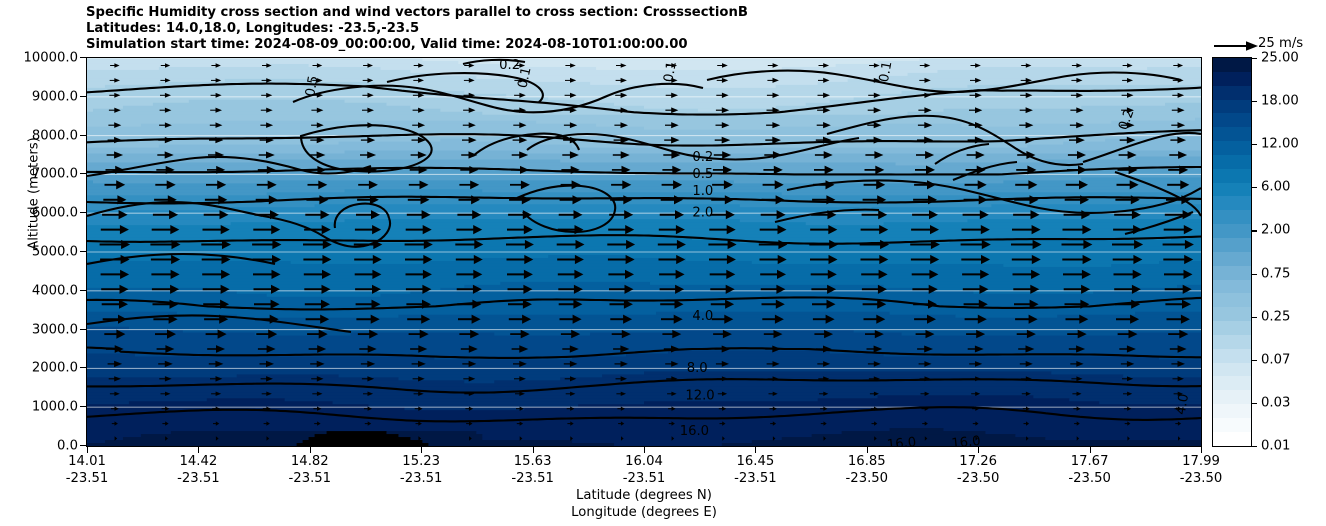 The image size is (1326, 526). Describe the element at coordinates (54, 291) in the screenshot. I see `y-axis-tick-label: 4000.0` at that location.